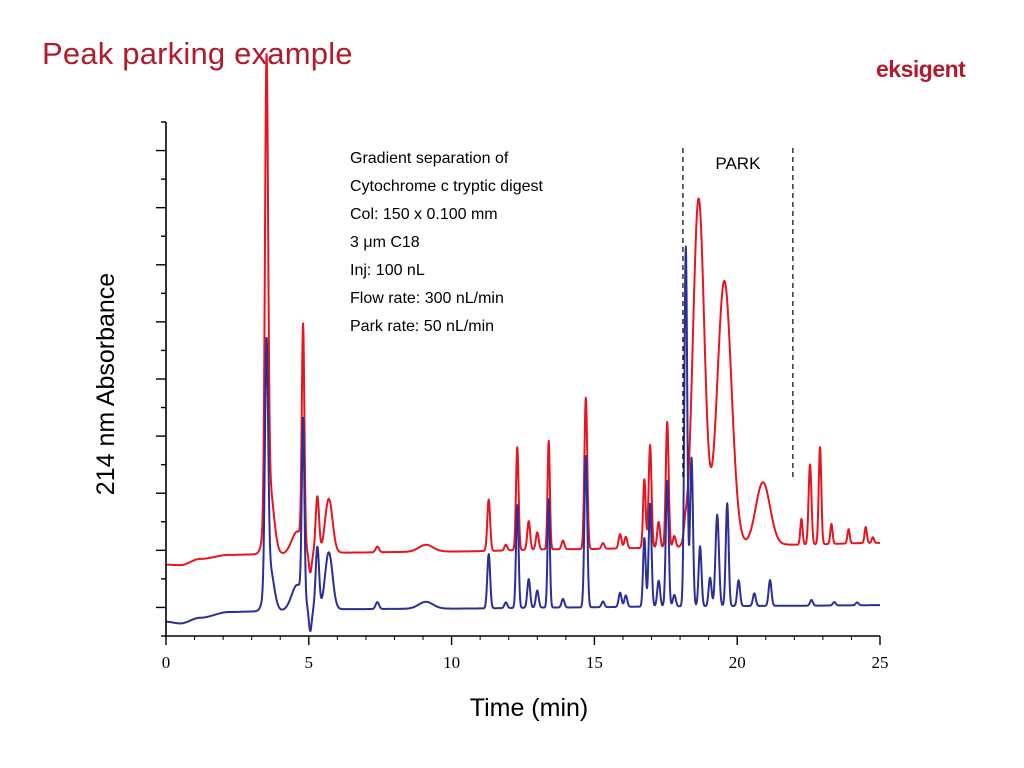 The image size is (1024, 768). What do you see at coordinates (106, 384) in the screenshot?
I see `y-axis-title: 214 nm Absorbance` at bounding box center [106, 384].